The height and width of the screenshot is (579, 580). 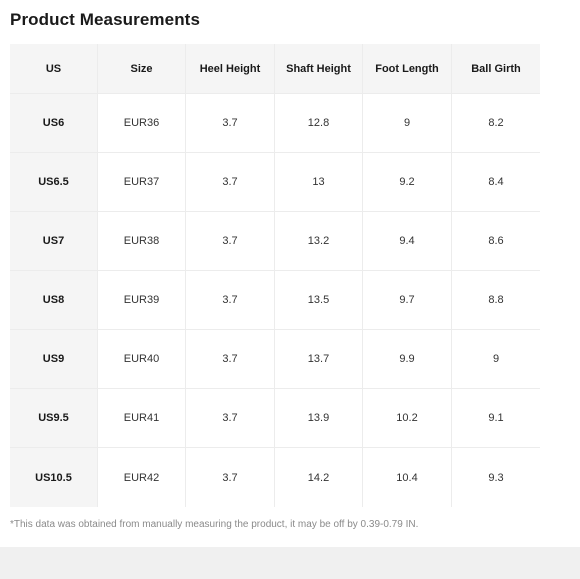 What do you see at coordinates (54, 123) in the screenshot?
I see `row-us-size: US6` at bounding box center [54, 123].